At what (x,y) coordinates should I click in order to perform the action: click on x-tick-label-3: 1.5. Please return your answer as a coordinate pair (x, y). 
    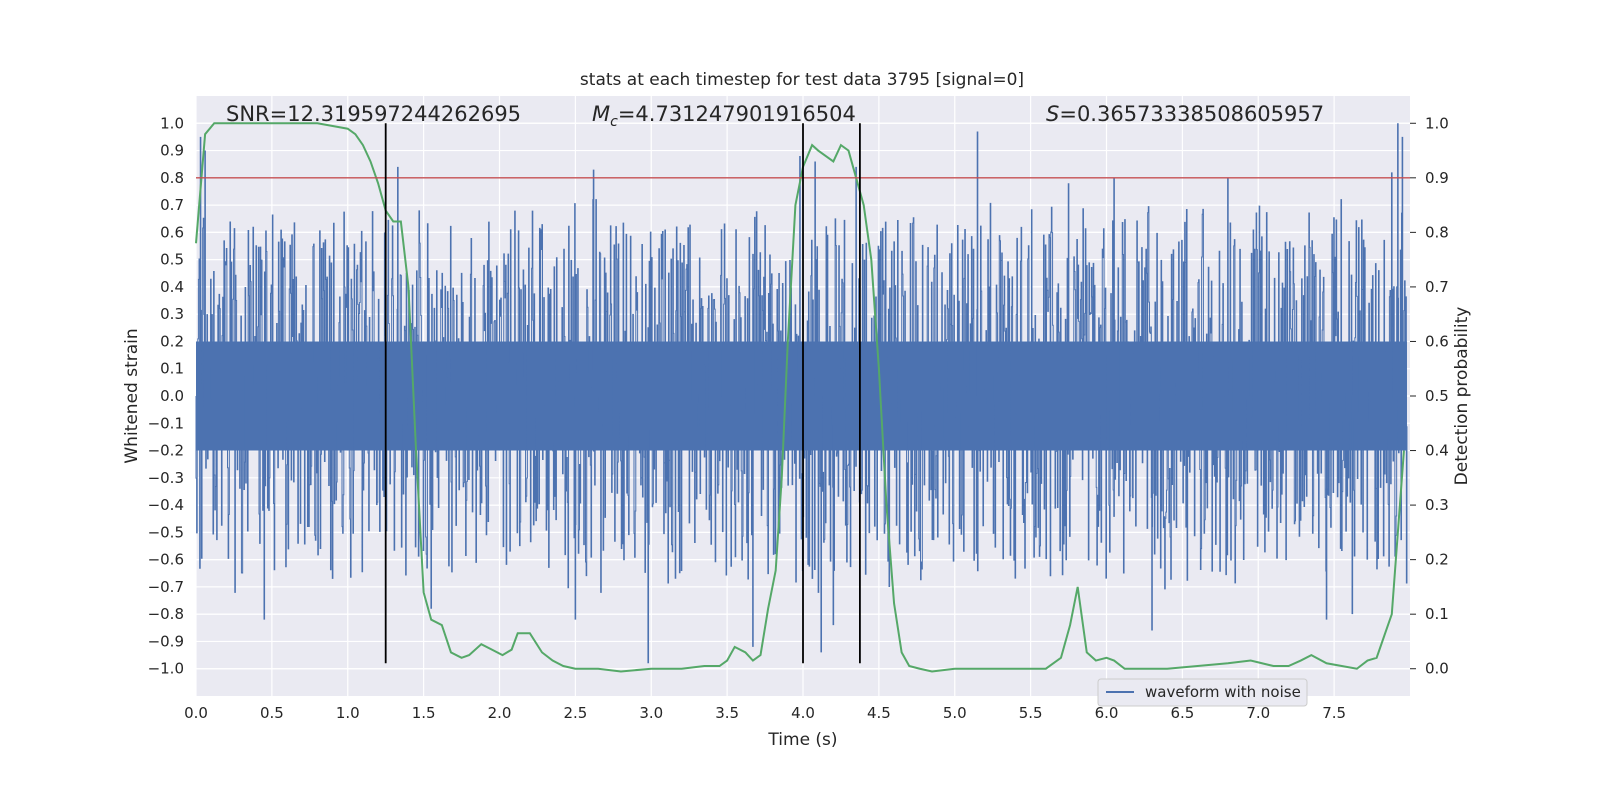
    Looking at the image, I should click on (424, 713).